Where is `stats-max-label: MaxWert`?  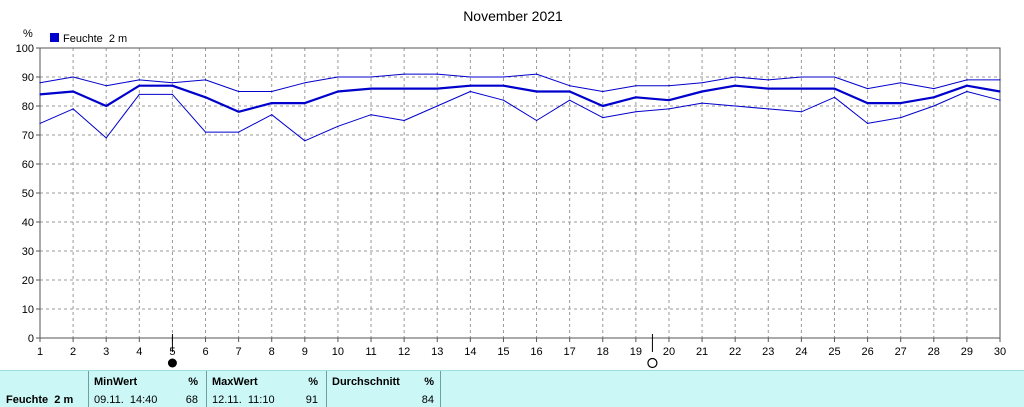
stats-max-label: MaxWert is located at coordinates (235, 382).